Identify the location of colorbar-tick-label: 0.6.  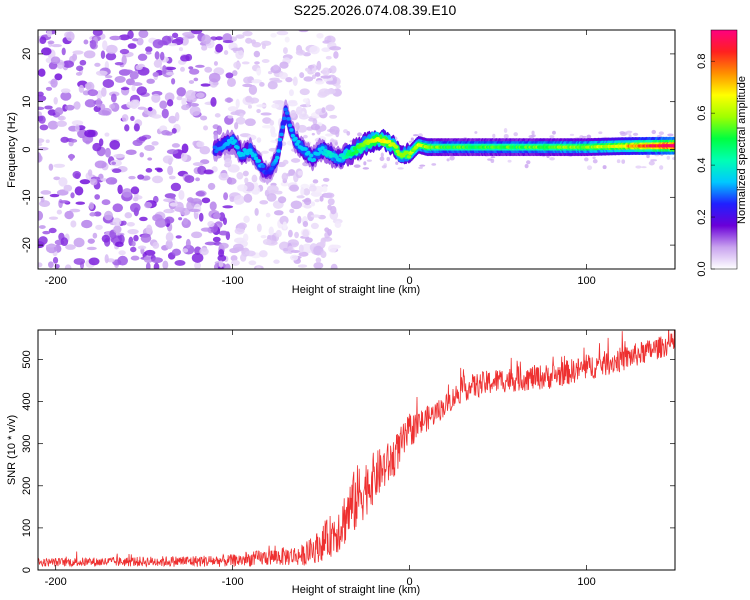
(702, 112).